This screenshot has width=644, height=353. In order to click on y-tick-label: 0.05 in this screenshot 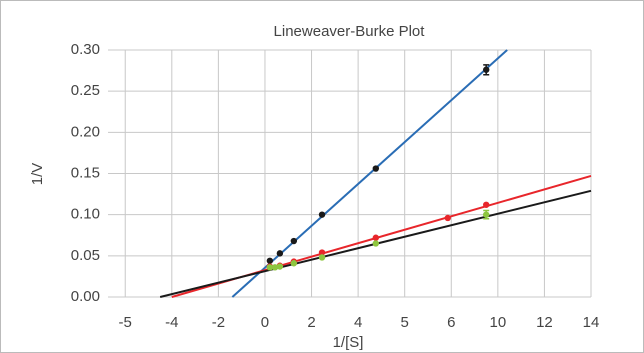, I will do `click(85, 255)`.